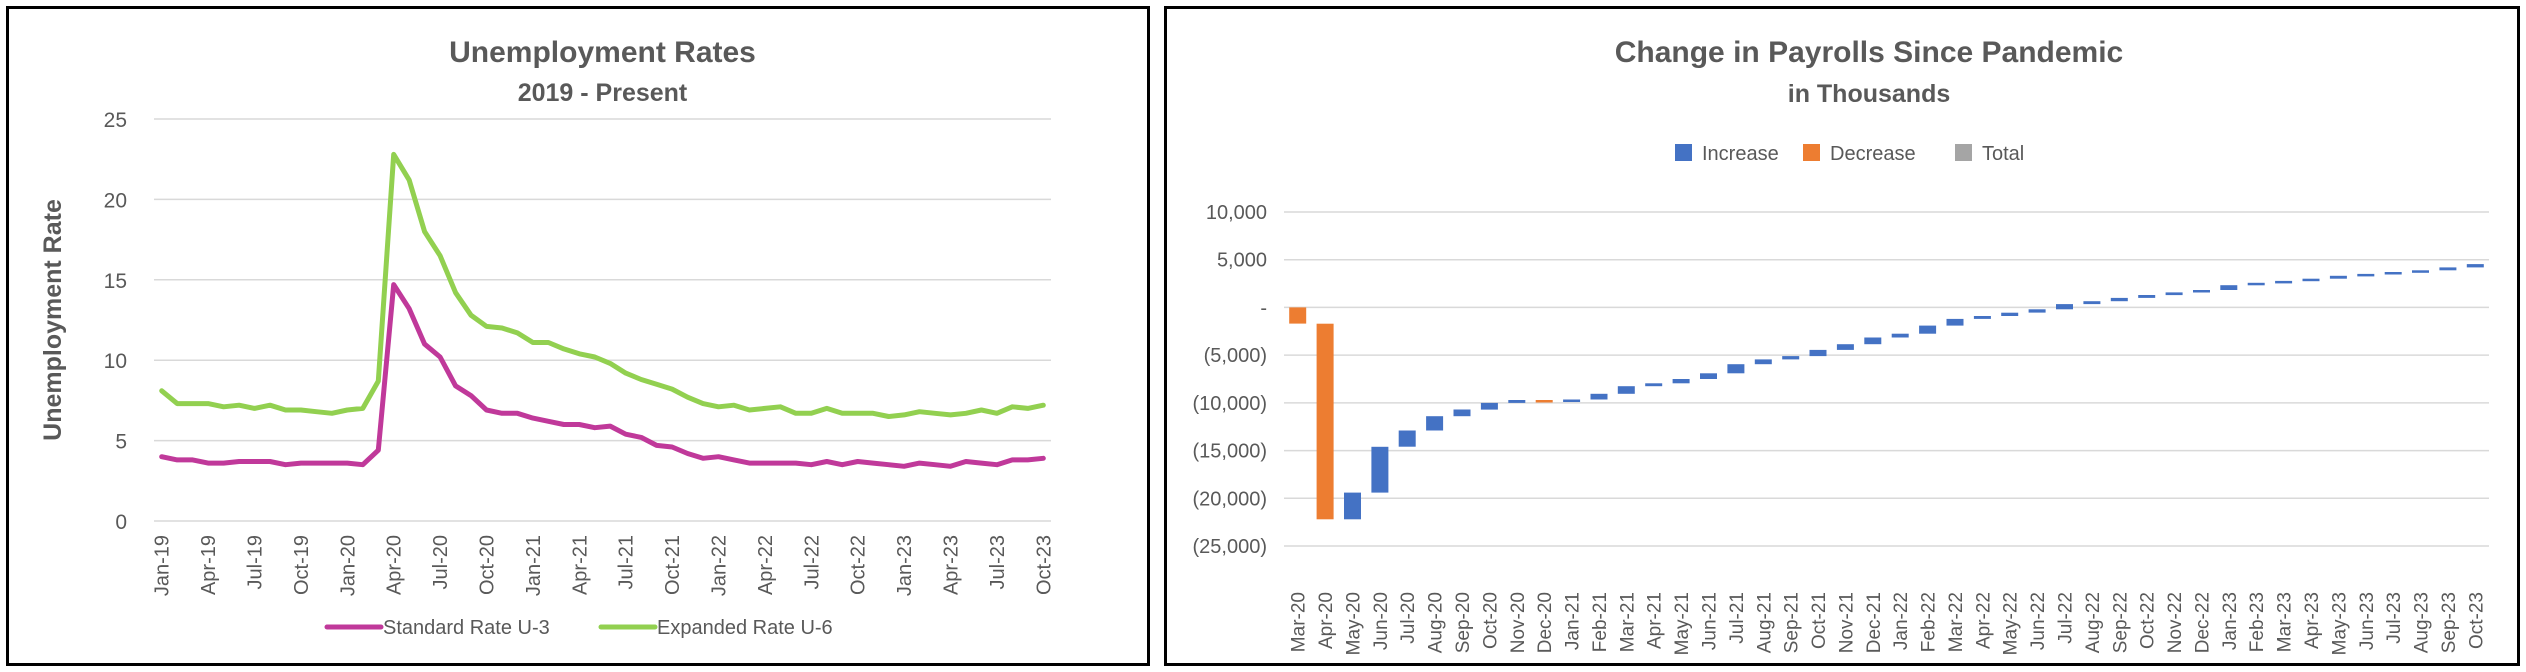 Image resolution: width=2526 pixels, height=672 pixels. Describe the element at coordinates (1230, 499) in the screenshot. I see `y-tick-label: (20,000)` at that location.